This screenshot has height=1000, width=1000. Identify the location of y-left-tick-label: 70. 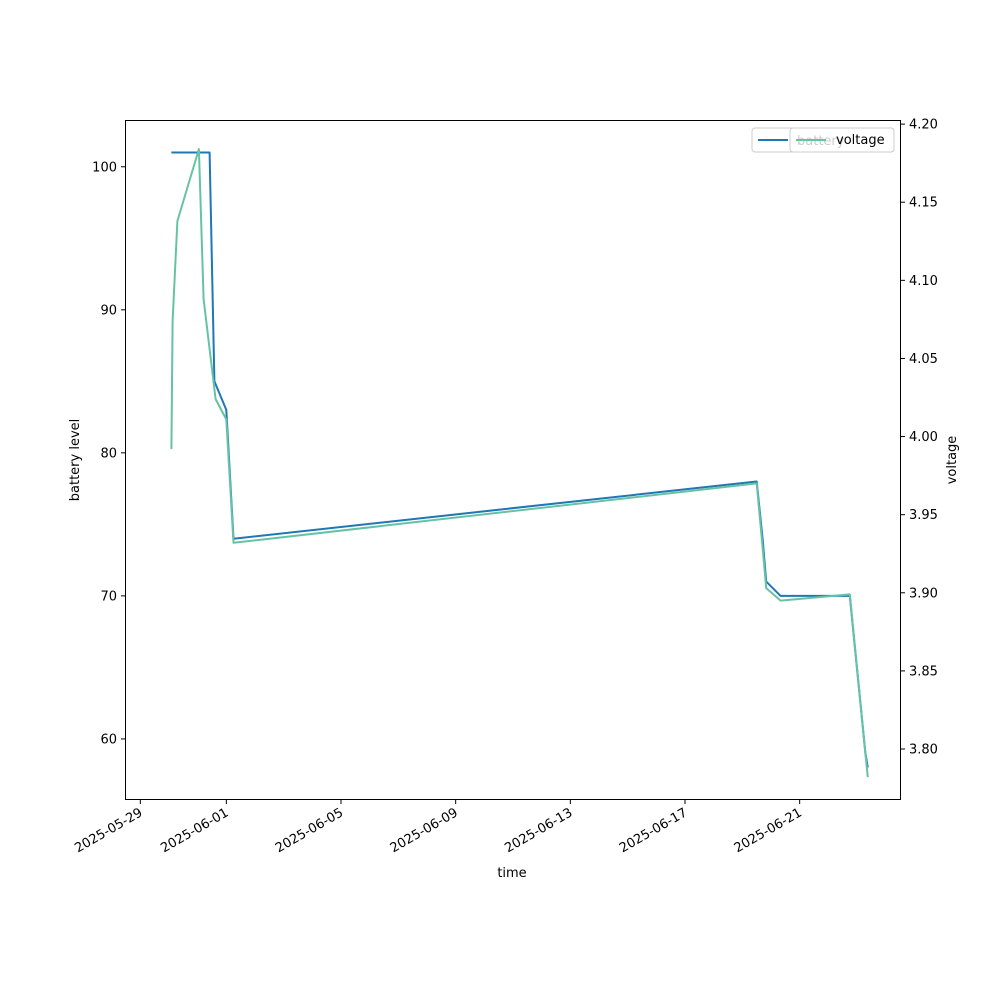
(108, 596).